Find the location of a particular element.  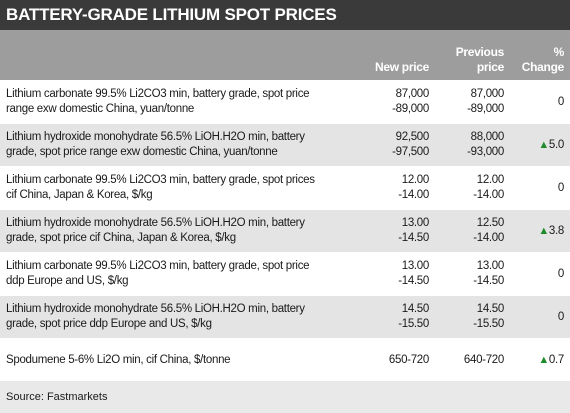

header-cell: Previous price is located at coordinates (472, 55).